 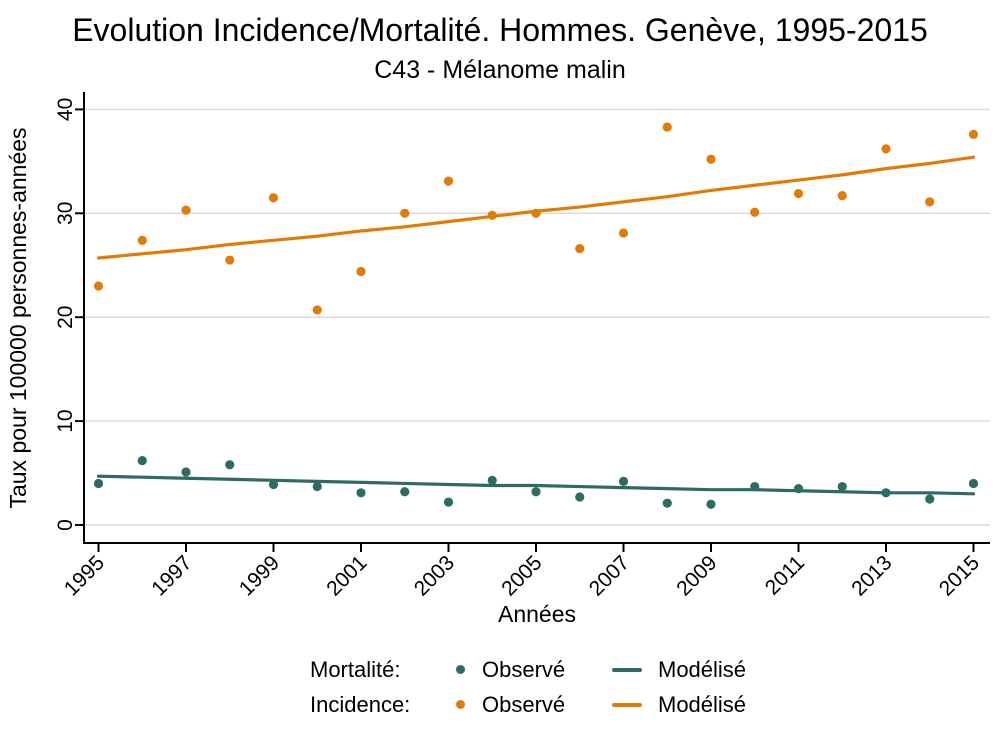 What do you see at coordinates (842, 196) in the screenshot?
I see `incidence-observed-point-2012` at bounding box center [842, 196].